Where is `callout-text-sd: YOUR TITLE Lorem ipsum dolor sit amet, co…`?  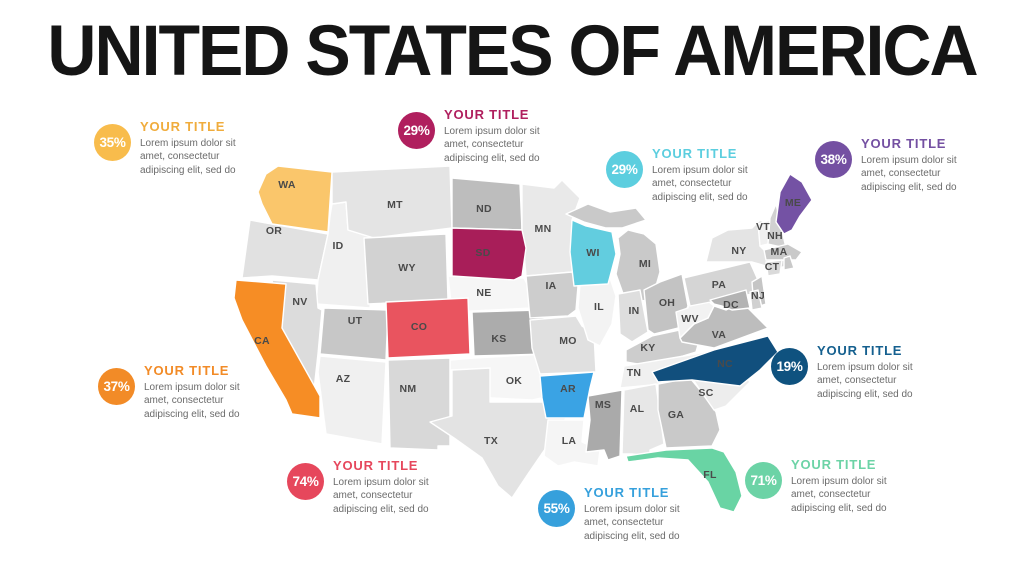
callout-text-sd: YOUR TITLE Lorem ipsum dolor sit amet, co… is located at coordinates (503, 136).